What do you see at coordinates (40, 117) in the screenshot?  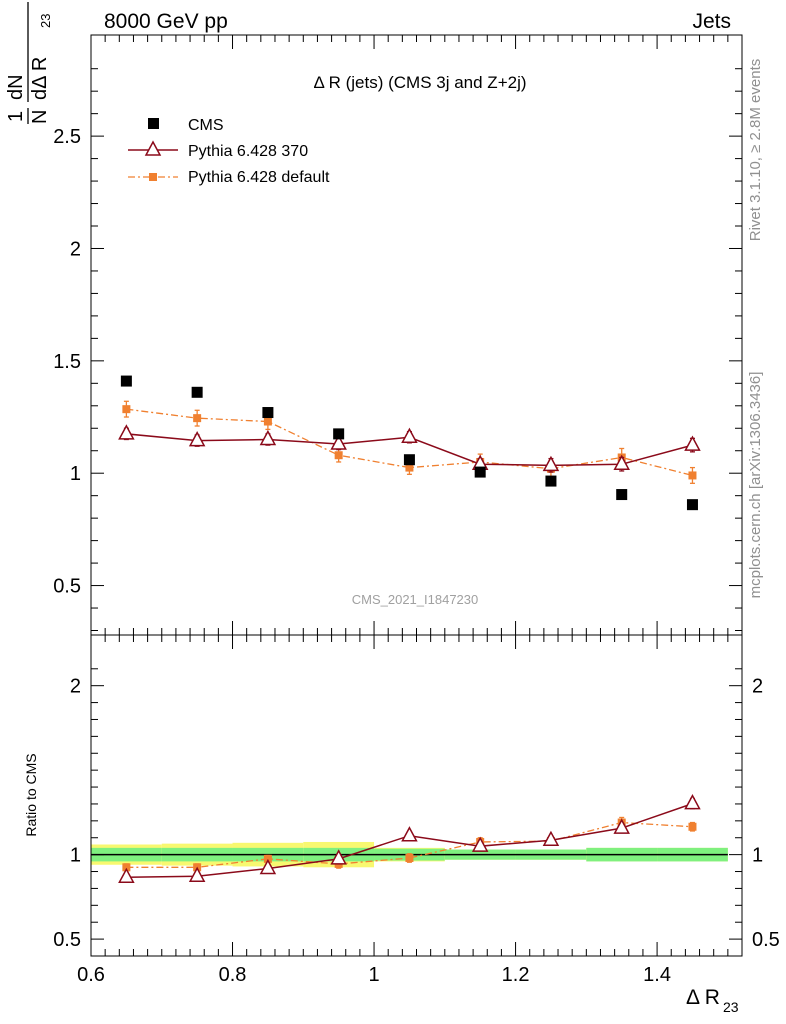 I see `svg-text: N` at bounding box center [40, 117].